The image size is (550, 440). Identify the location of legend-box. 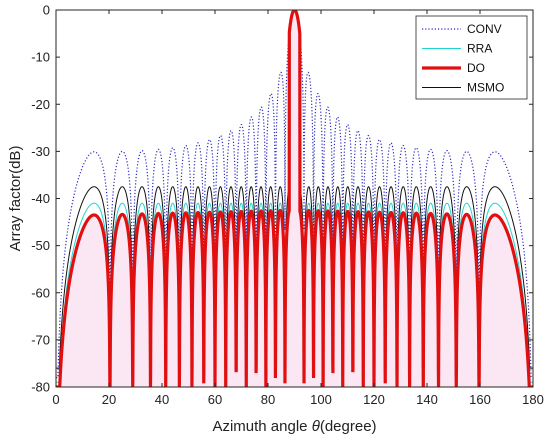
(471, 57).